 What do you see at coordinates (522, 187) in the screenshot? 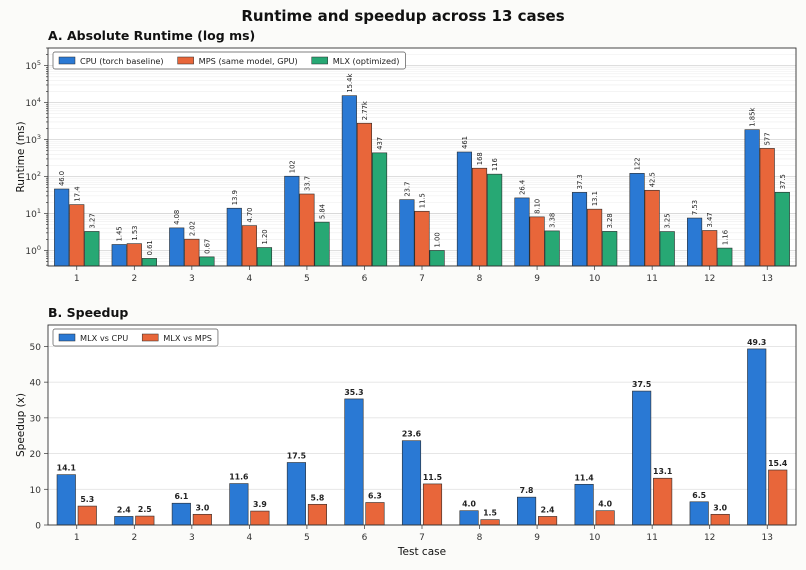
I see `bar-value-label: 26.4` at bounding box center [522, 187].